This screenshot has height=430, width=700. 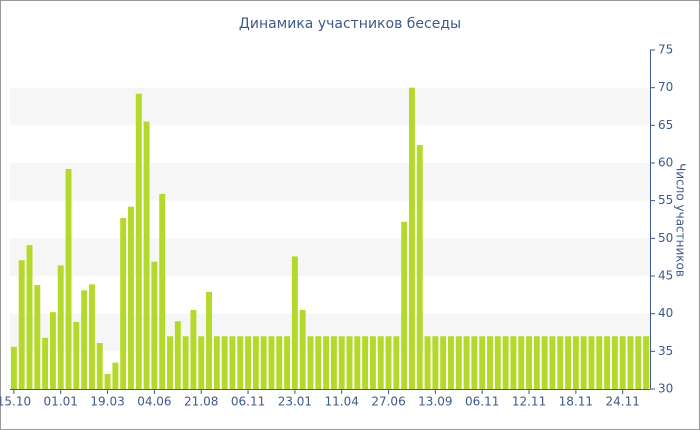 I want to click on x-tick-label: 19.03, so click(x=107, y=402).